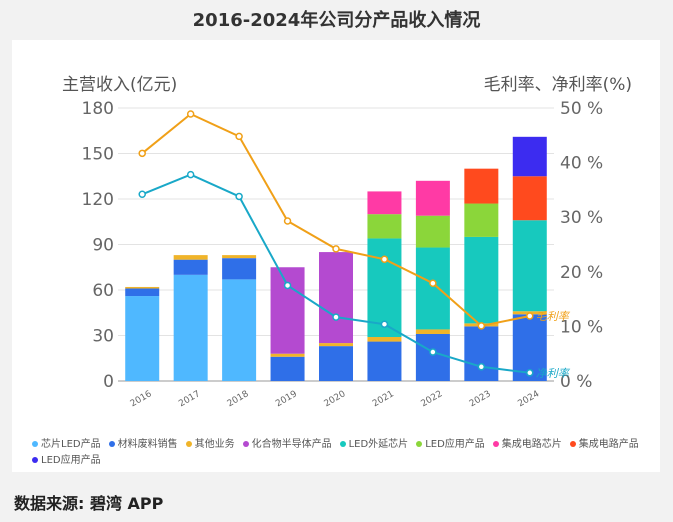 This screenshot has width=673, height=522. Describe the element at coordinates (581, 218) in the screenshot. I see `right-tick-label: 30 %` at that location.